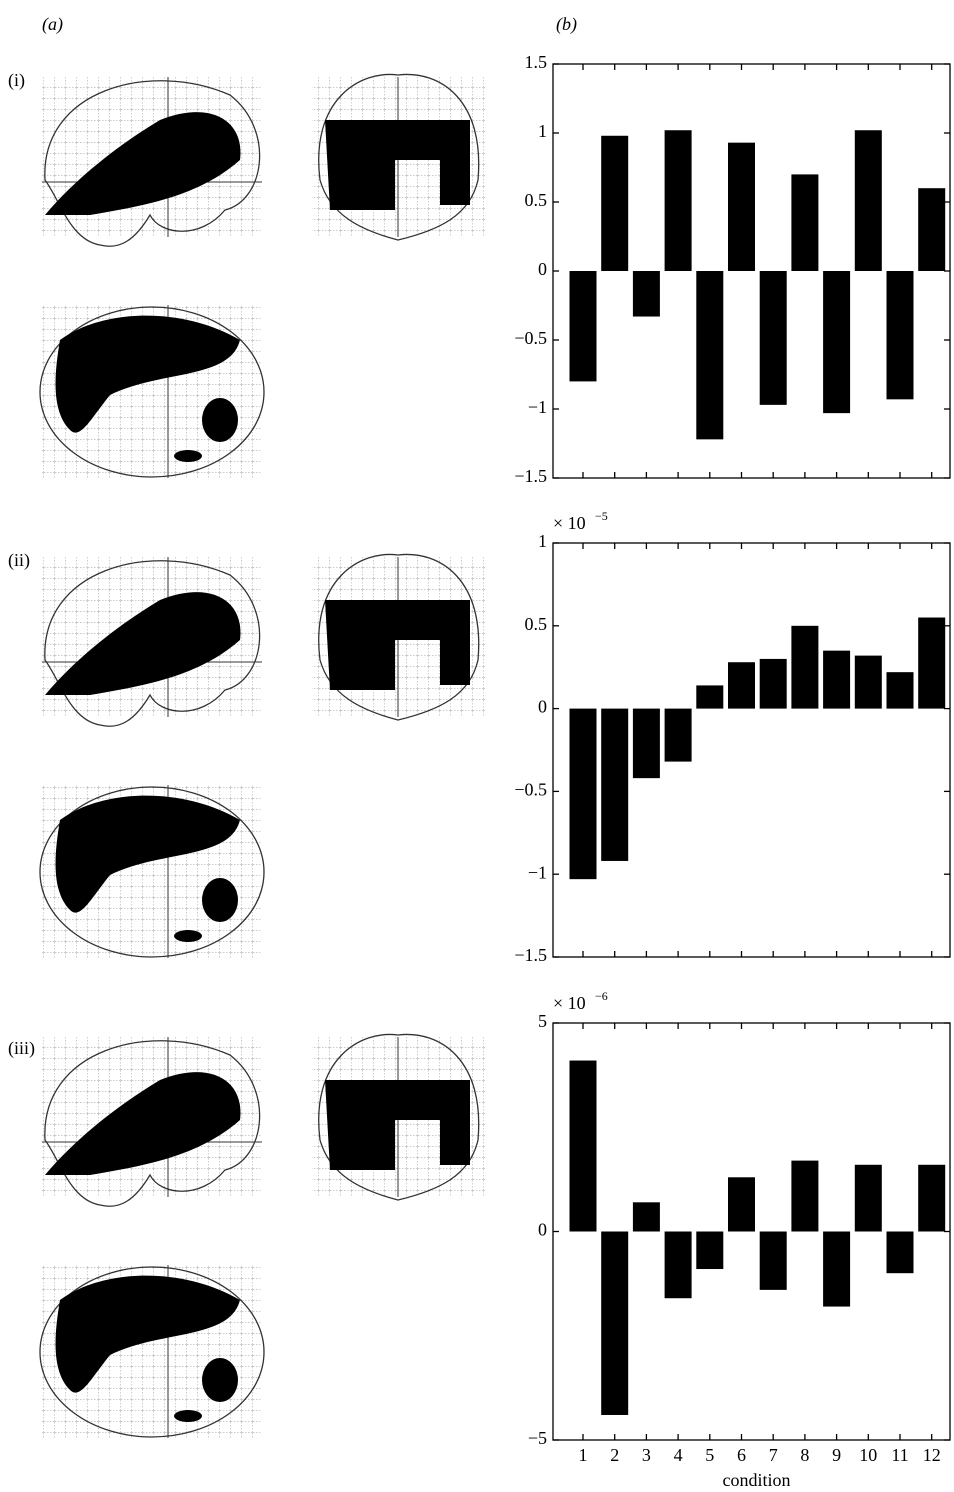 The height and width of the screenshot is (1492, 954). What do you see at coordinates (804, 1455) in the screenshot?
I see `x-tick-label: 8` at bounding box center [804, 1455].